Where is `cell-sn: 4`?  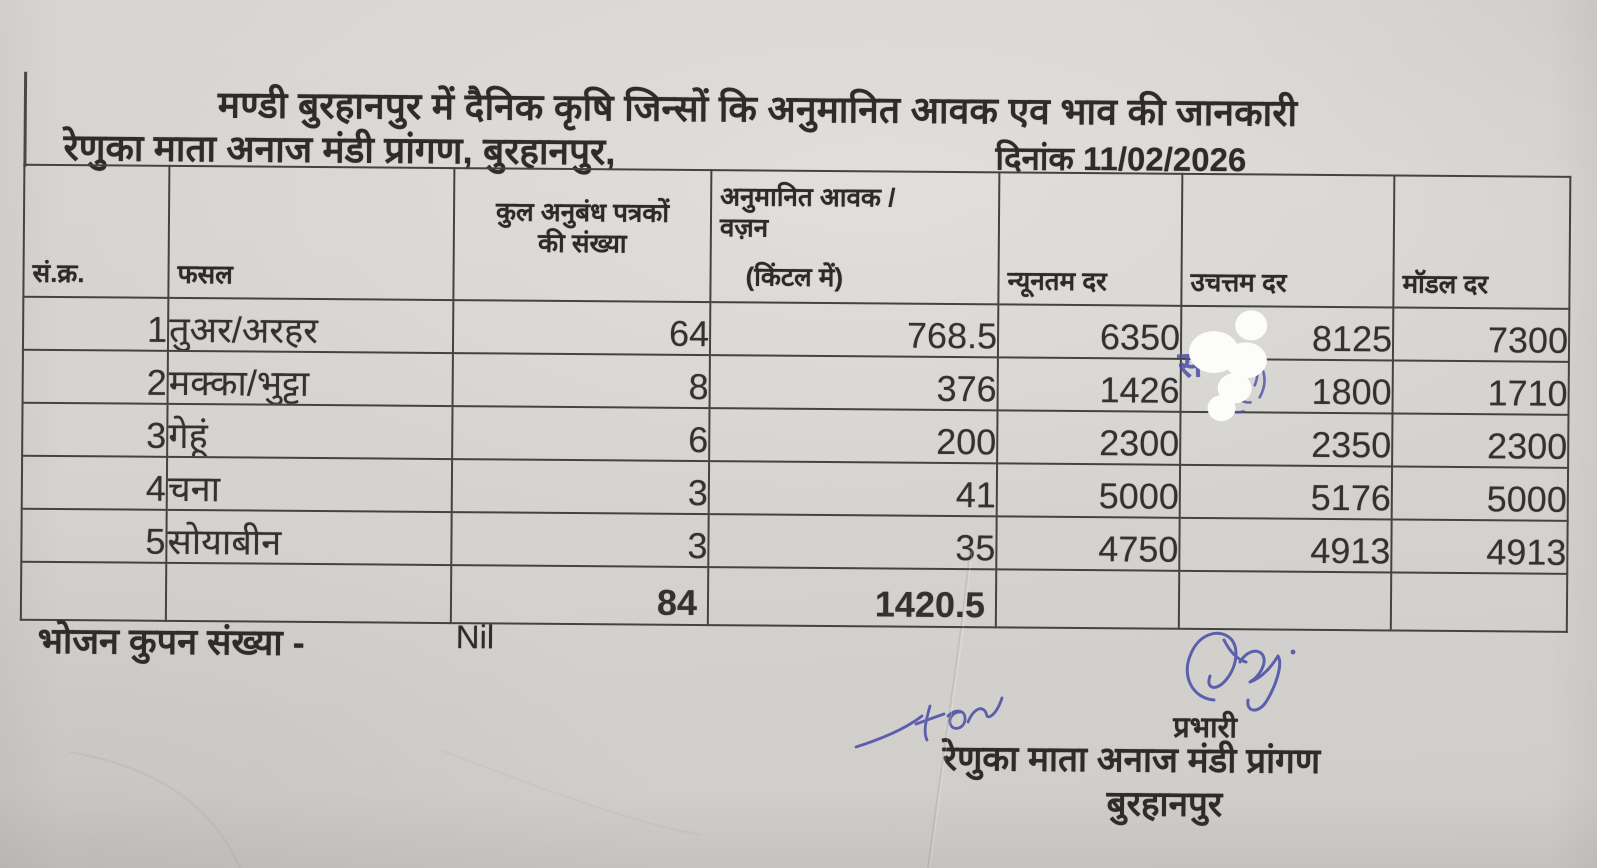
cell-sn: 4 is located at coordinates (94, 482).